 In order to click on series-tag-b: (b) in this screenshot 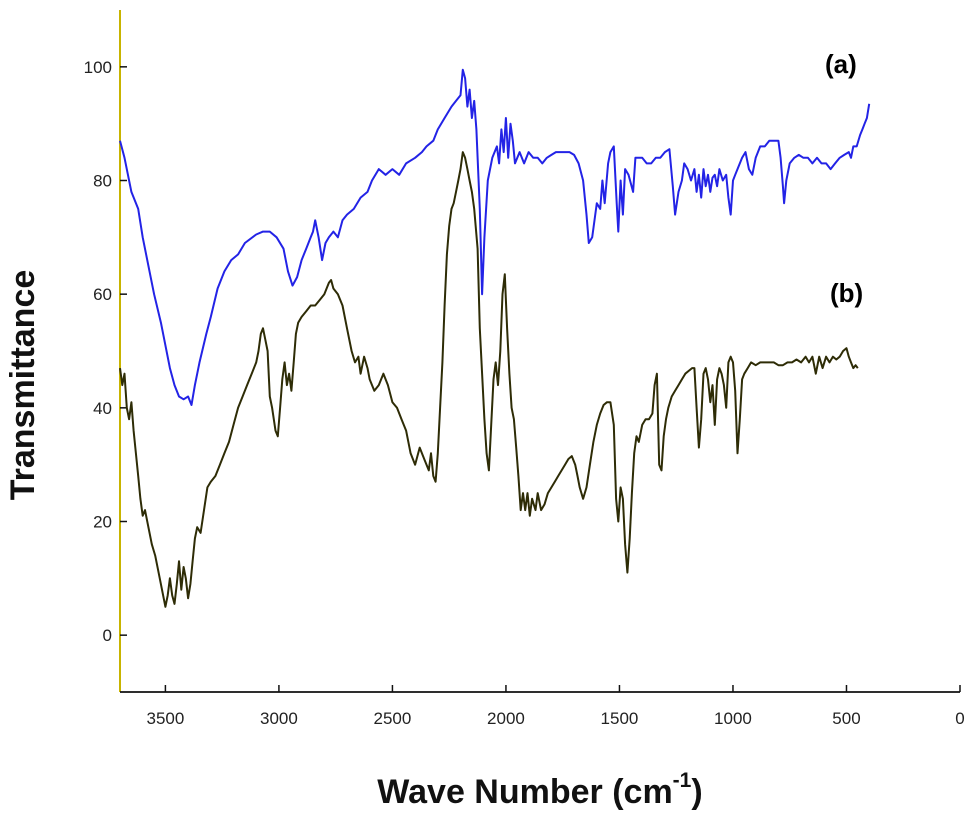, I will do `click(846, 293)`.